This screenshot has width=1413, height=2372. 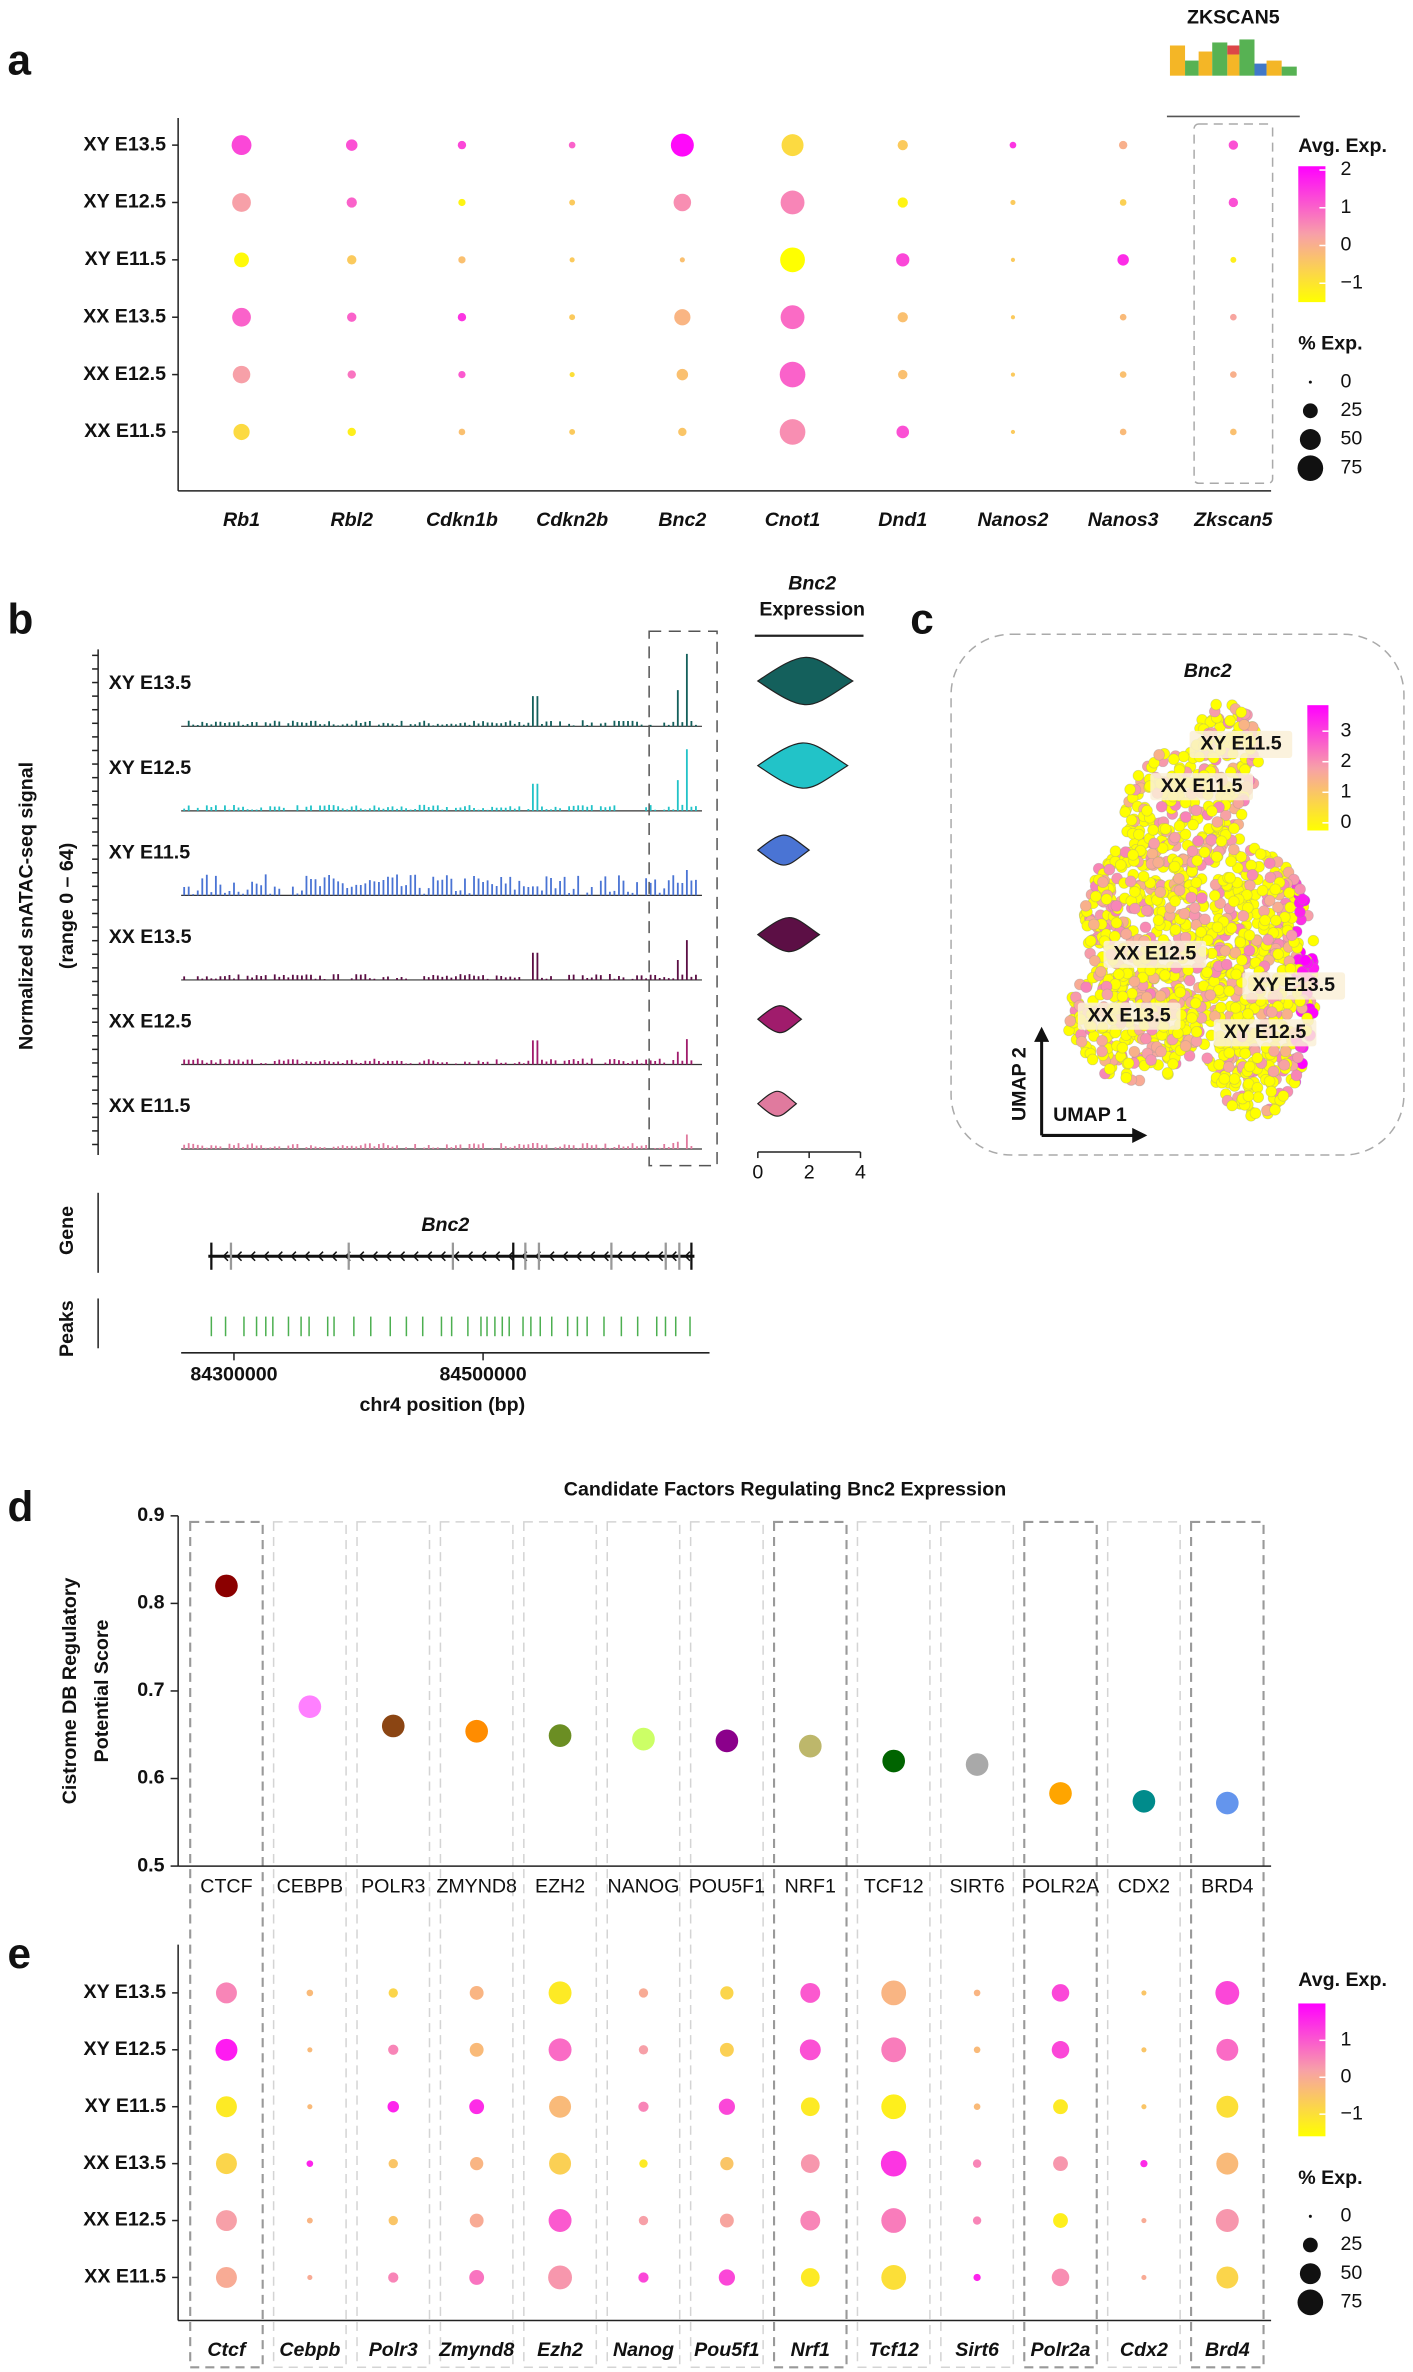 I want to click on track-label: XX E13.5, so click(x=150, y=937).